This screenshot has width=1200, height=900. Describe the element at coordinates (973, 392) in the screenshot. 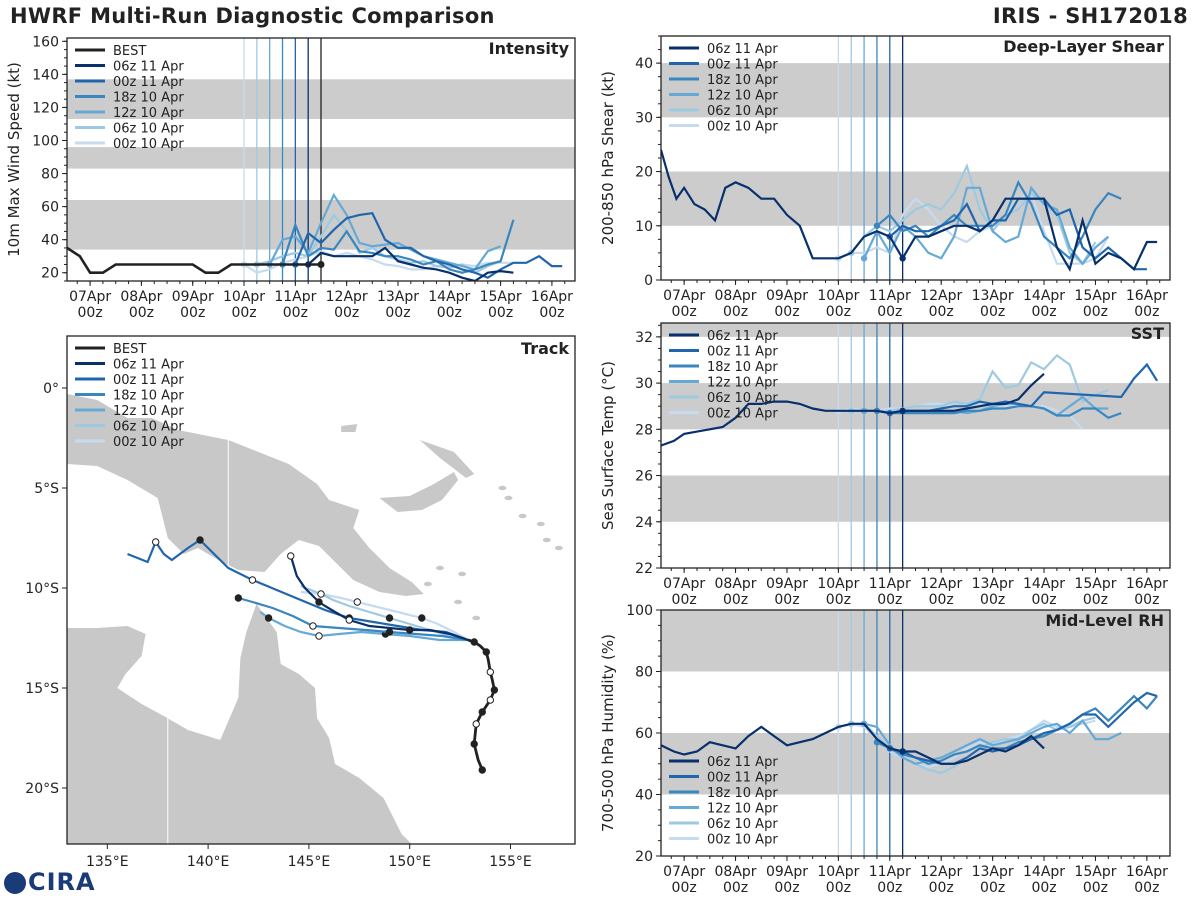

I see `sst-series-06z-11-apr` at that location.